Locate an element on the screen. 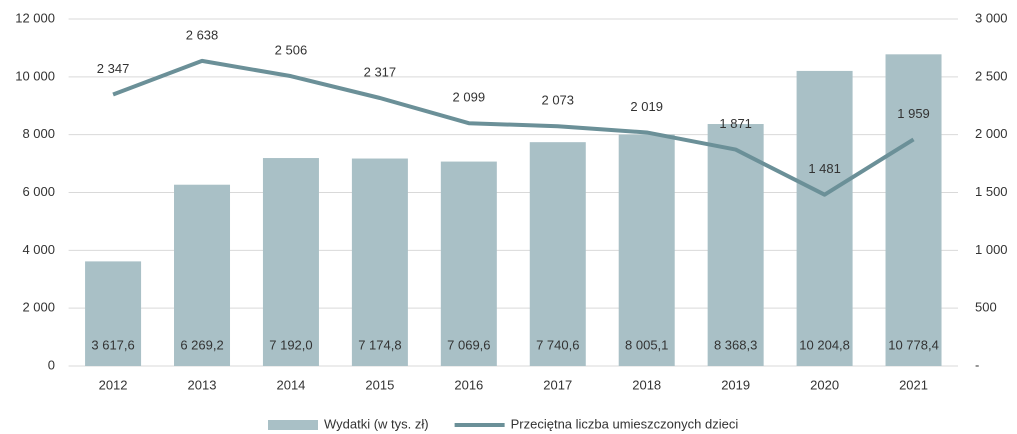 Image resolution: width=1017 pixels, height=434 pixels. x-tick-label: 2015 is located at coordinates (379, 384).